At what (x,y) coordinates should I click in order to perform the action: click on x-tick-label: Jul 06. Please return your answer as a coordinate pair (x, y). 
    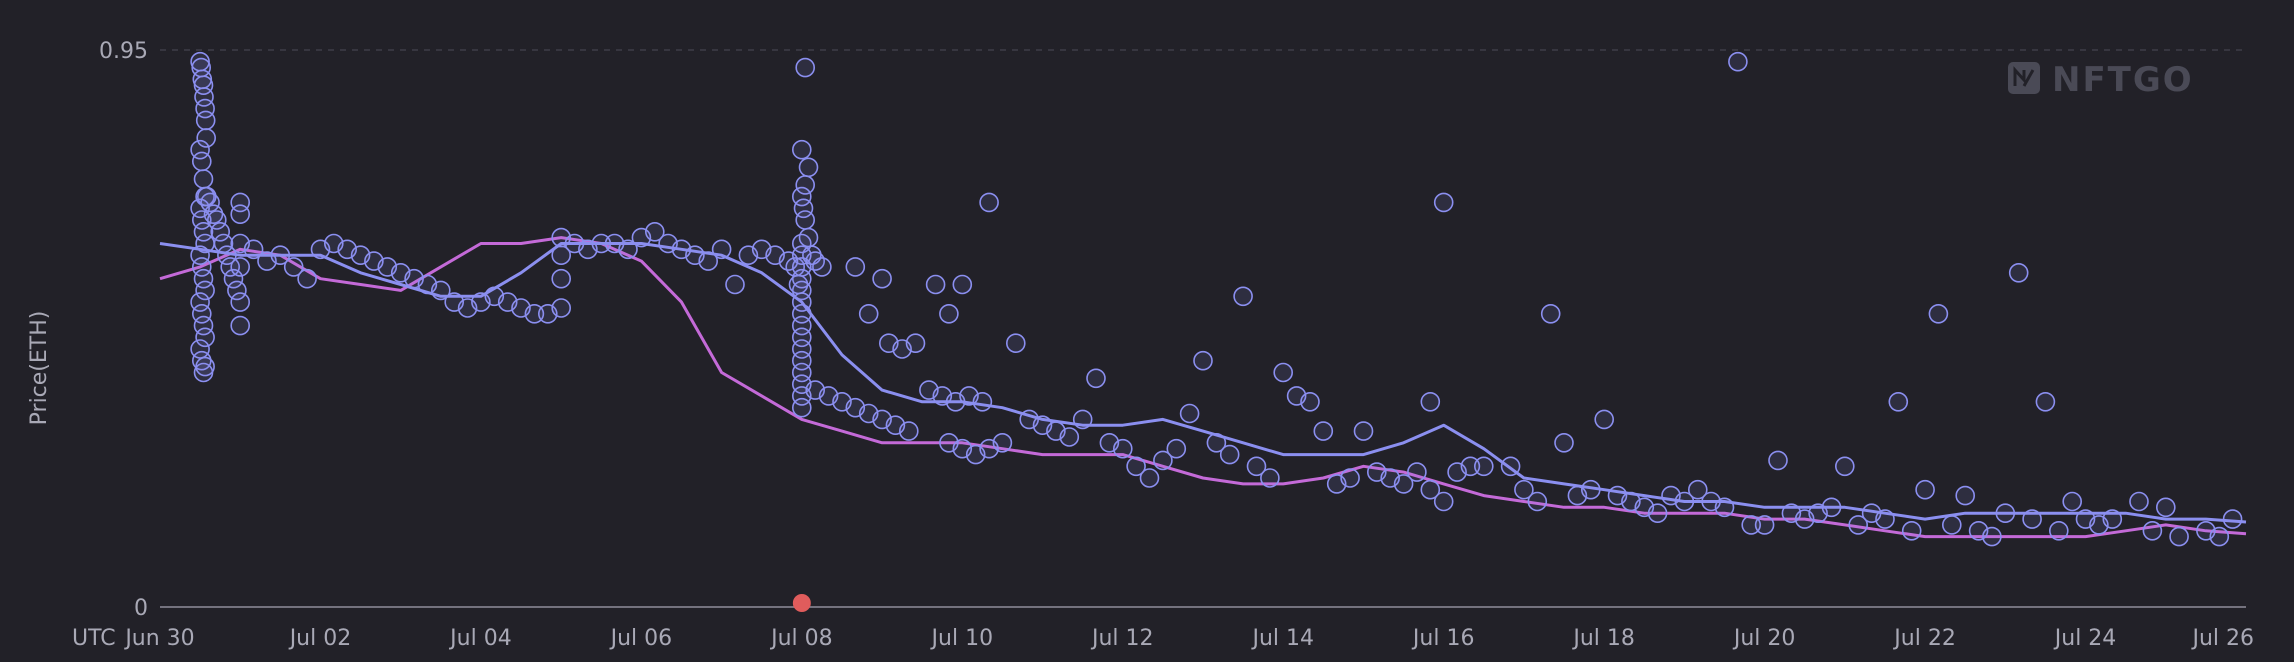
    Looking at the image, I should click on (641, 638).